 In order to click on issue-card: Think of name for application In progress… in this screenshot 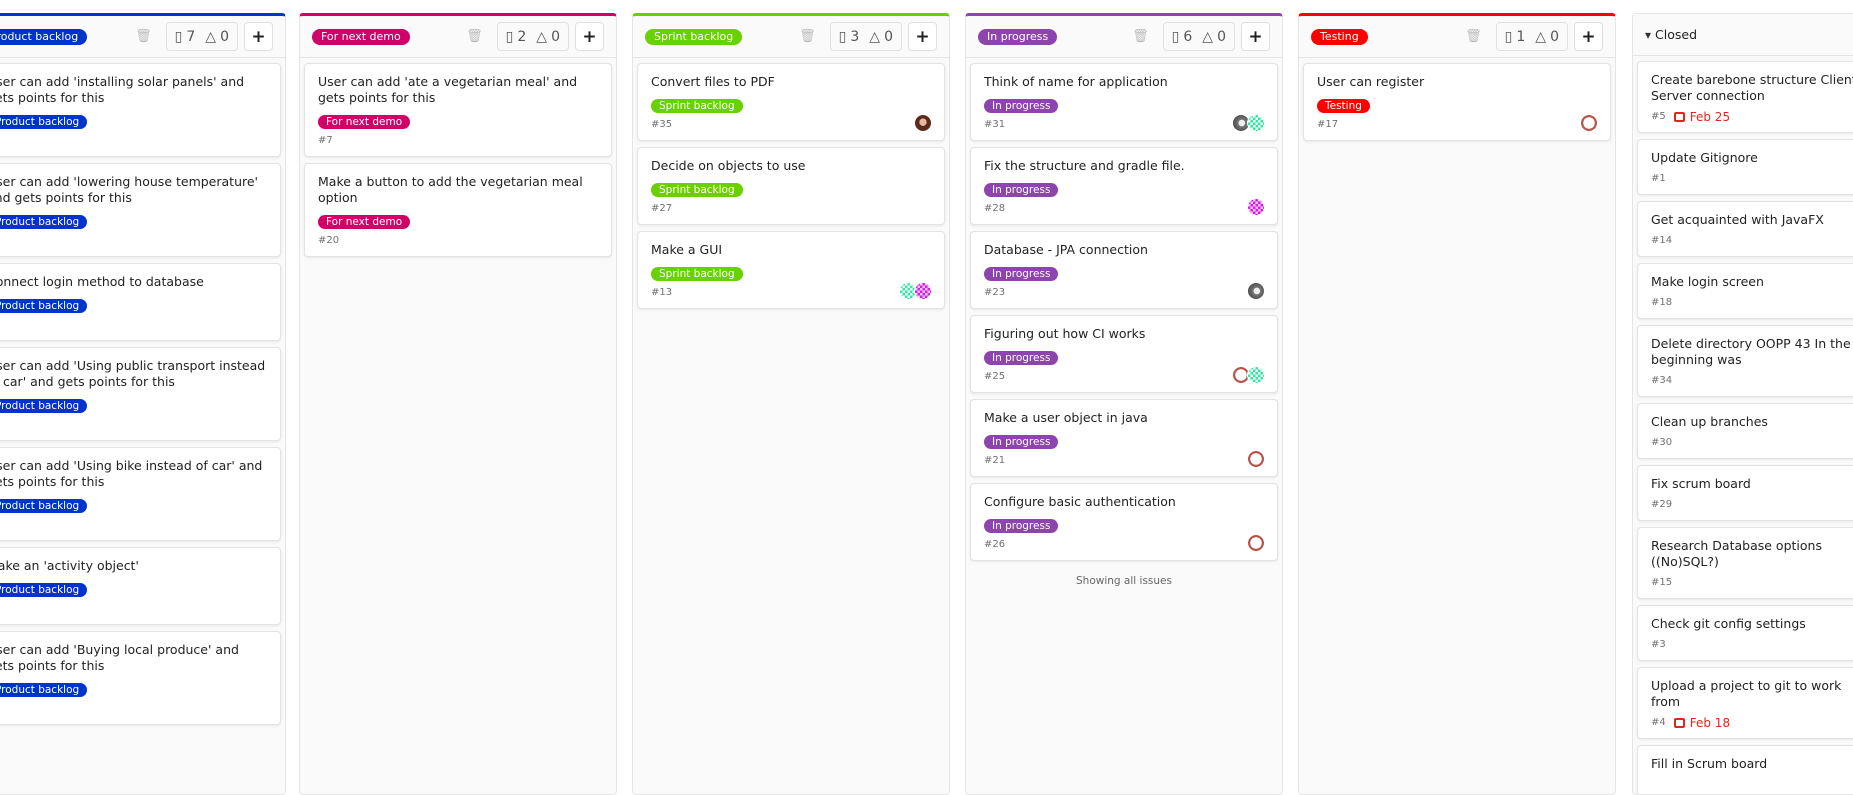, I will do `click(1124, 102)`.